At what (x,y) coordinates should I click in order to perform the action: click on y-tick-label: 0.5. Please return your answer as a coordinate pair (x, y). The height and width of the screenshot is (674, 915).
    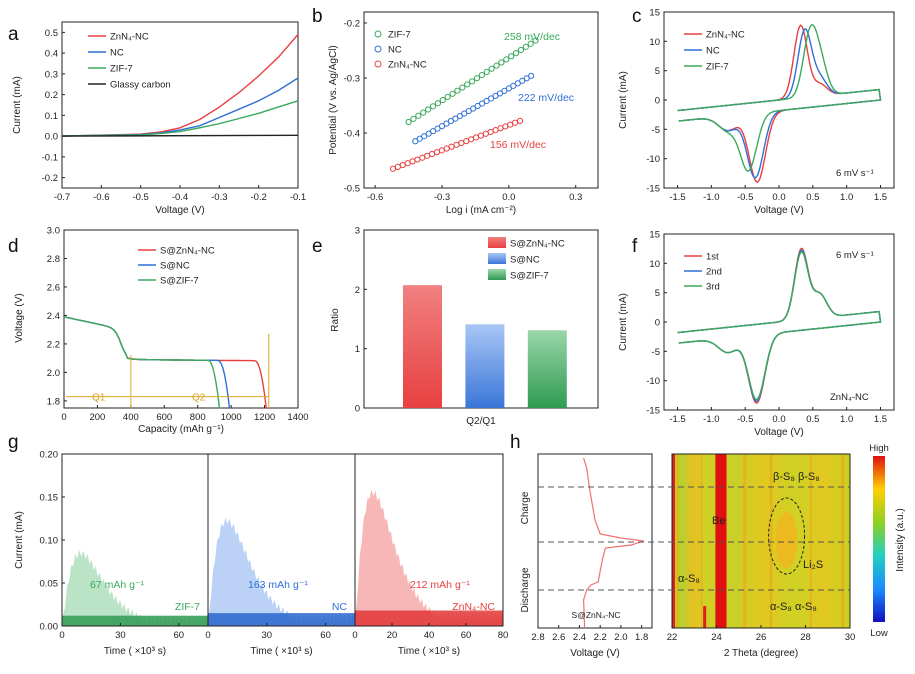
    Looking at the image, I should click on (51, 33).